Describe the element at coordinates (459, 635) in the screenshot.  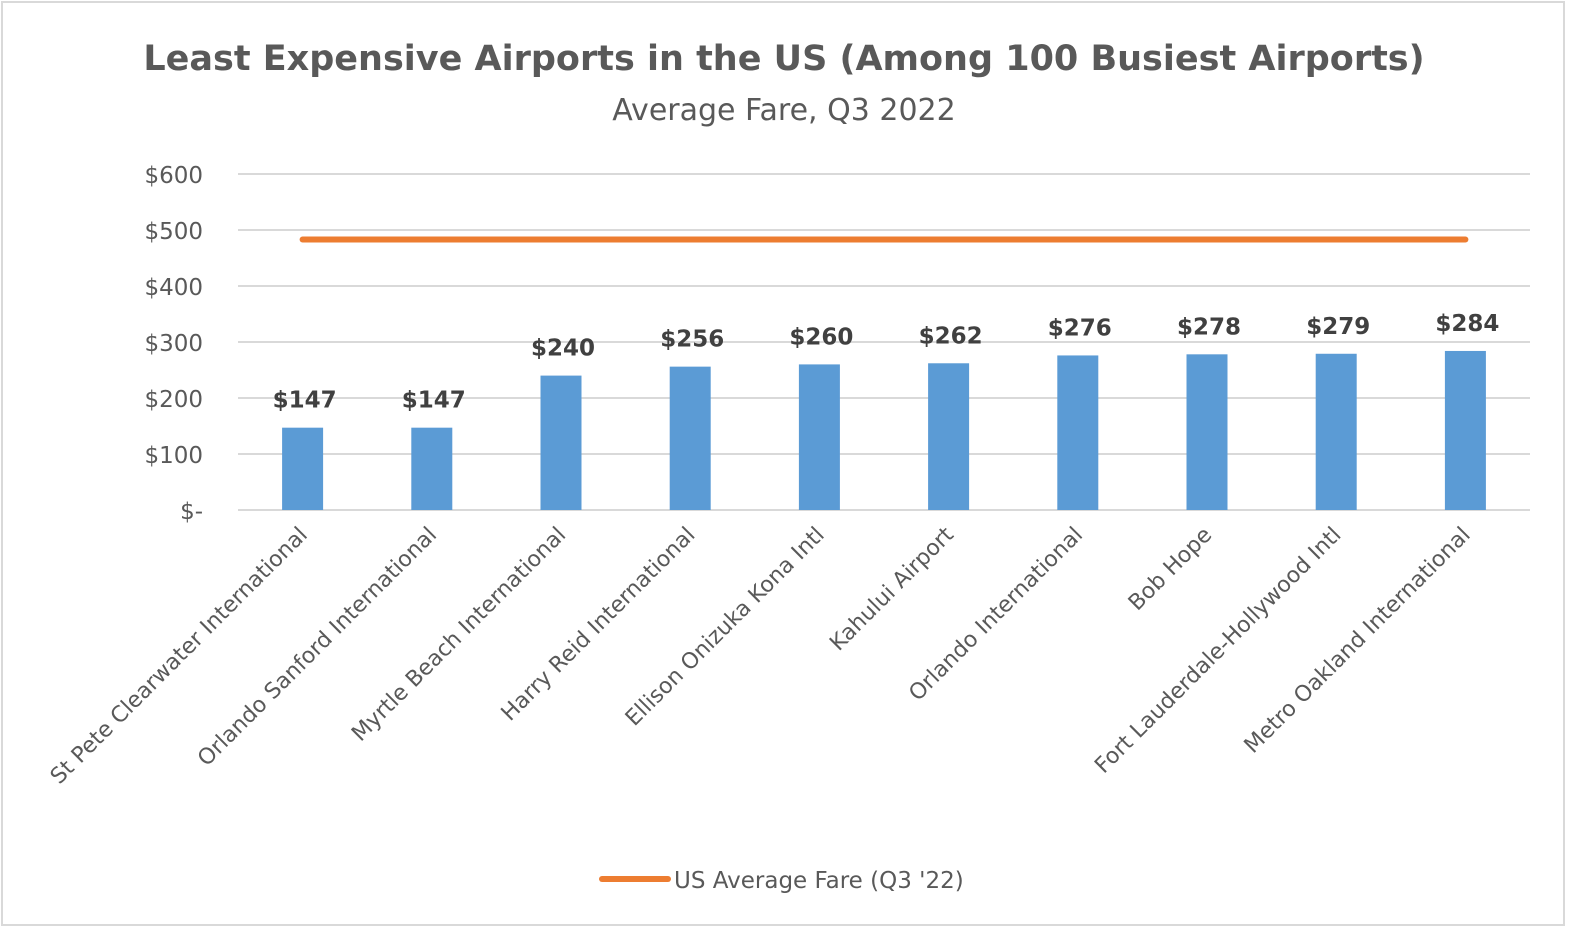
I see `x-tick-label: Myrtle Beach International` at that location.